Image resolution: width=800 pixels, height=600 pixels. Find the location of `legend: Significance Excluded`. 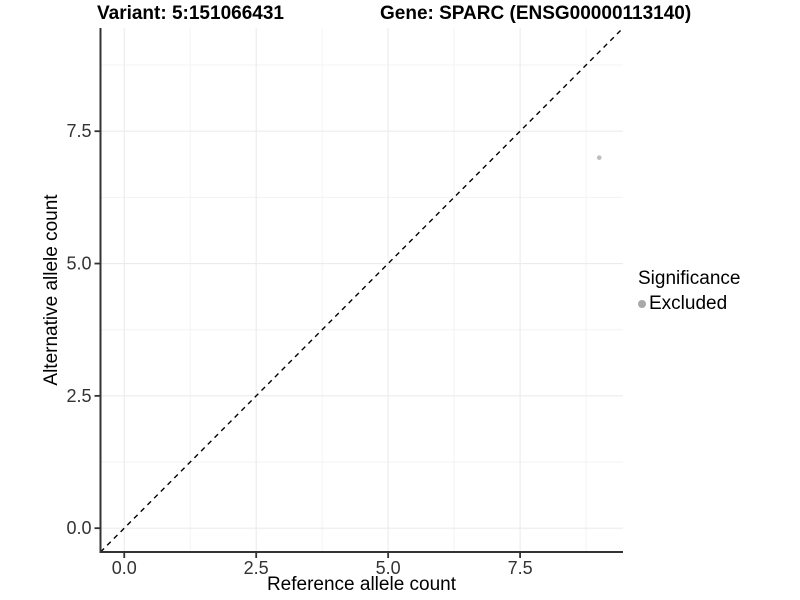

legend: Significance Excluded is located at coordinates (689, 291).